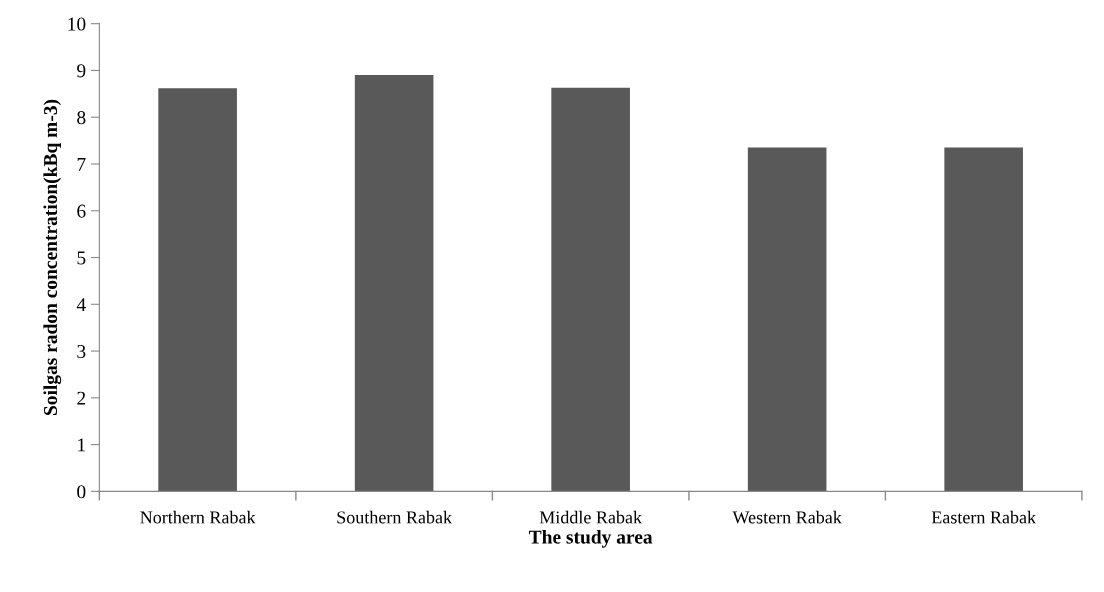 The width and height of the screenshot is (1104, 592). What do you see at coordinates (395, 517) in the screenshot?
I see `x-tick-label: Southern Rabak` at bounding box center [395, 517].